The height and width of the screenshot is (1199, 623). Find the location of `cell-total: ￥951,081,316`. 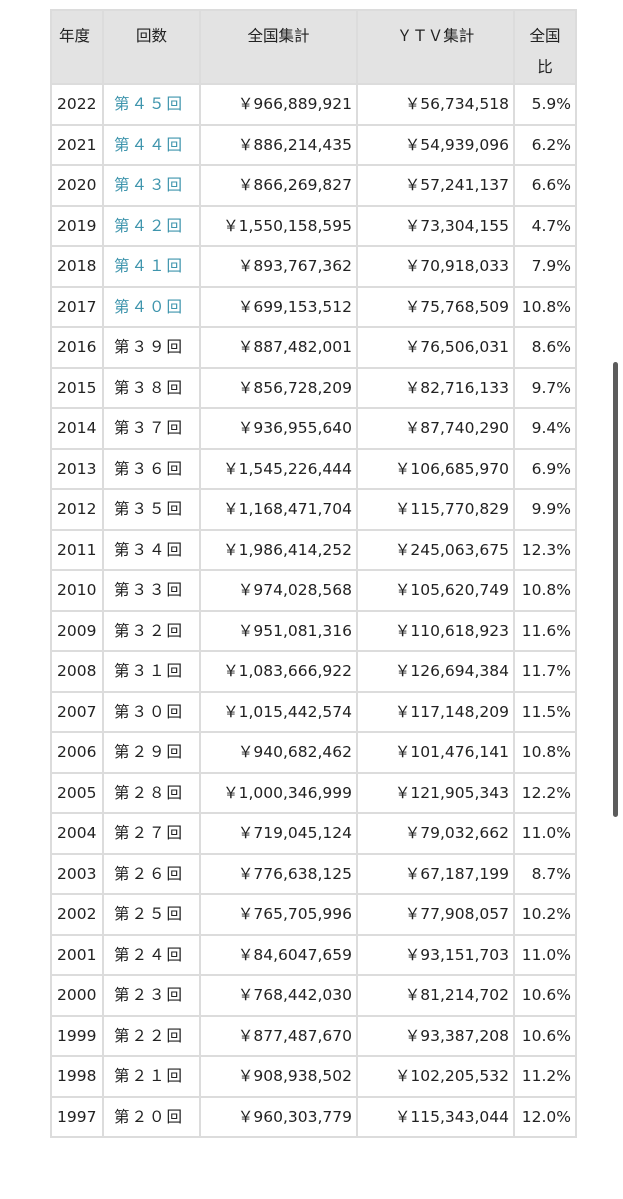

cell-total: ￥951,081,316 is located at coordinates (278, 630).